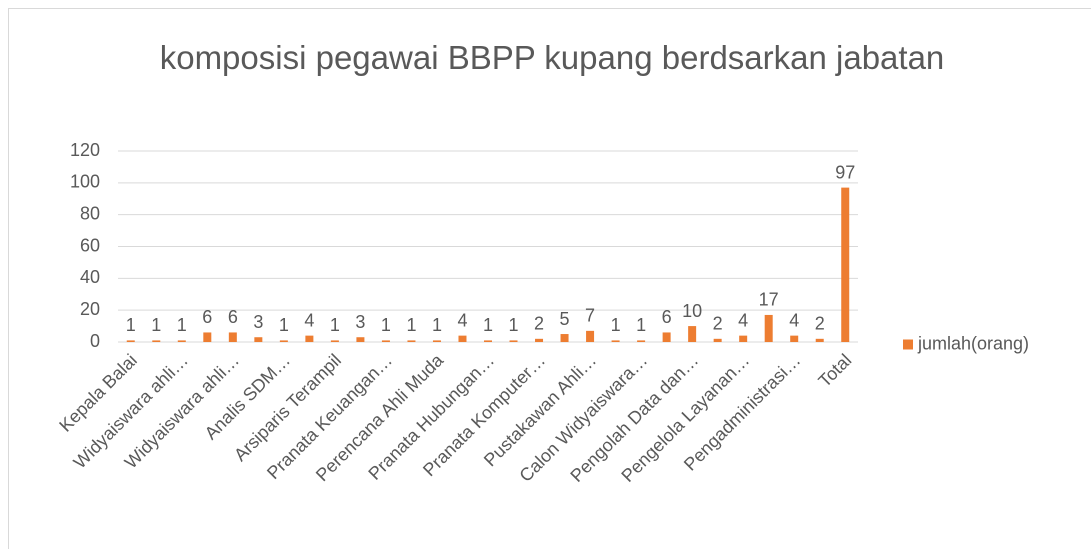 The height and width of the screenshot is (549, 1091). Describe the element at coordinates (692, 311) in the screenshot. I see `data-label: 10` at that location.